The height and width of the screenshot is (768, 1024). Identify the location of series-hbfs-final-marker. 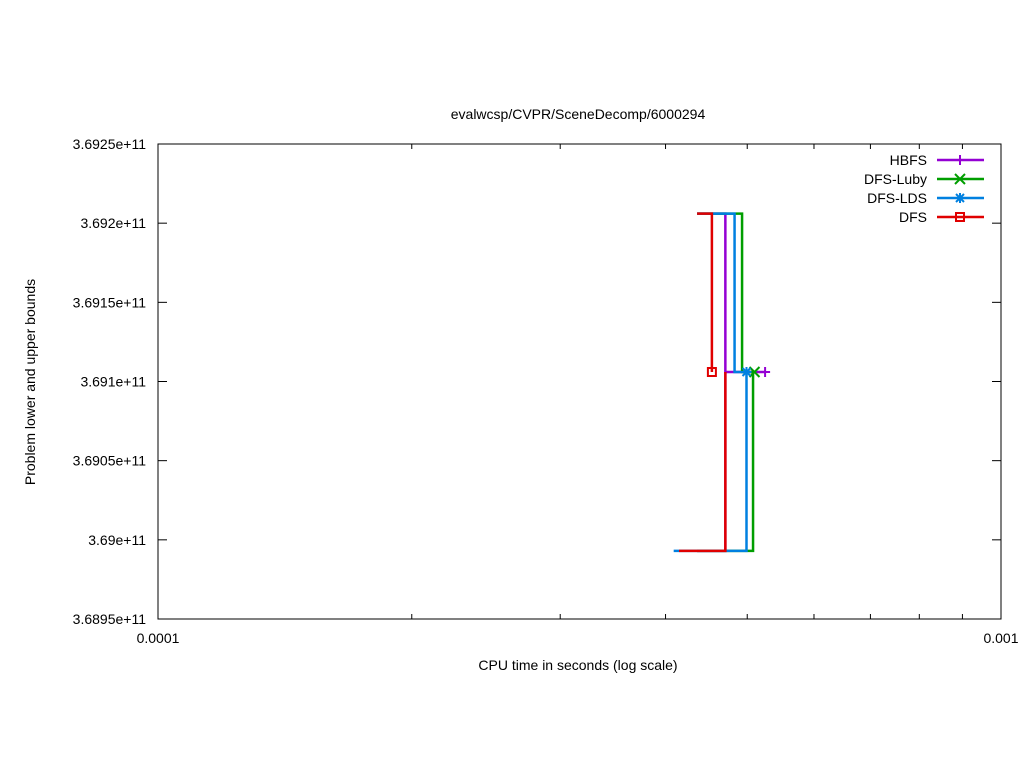
(765, 372).